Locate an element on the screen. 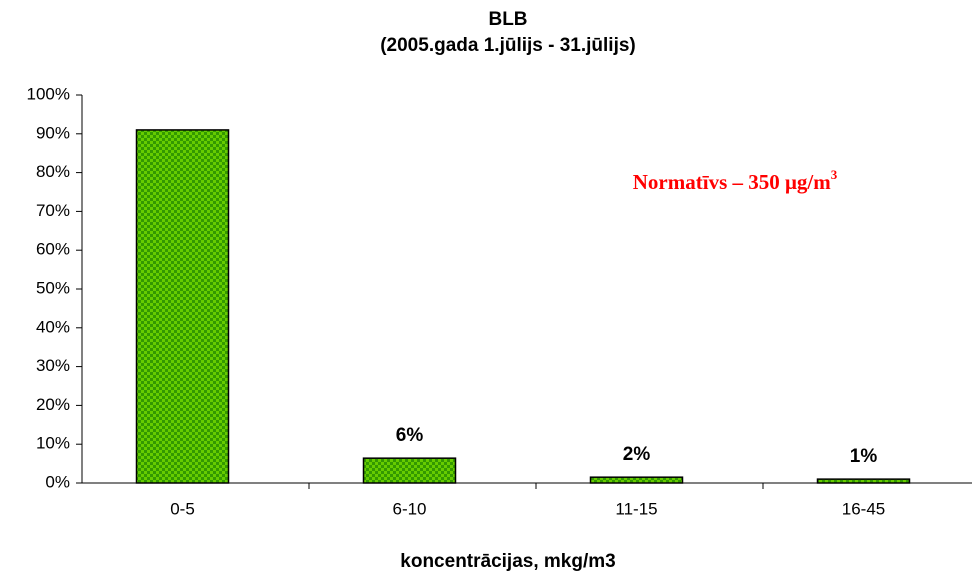  y-tick-label: 0% is located at coordinates (57, 481).